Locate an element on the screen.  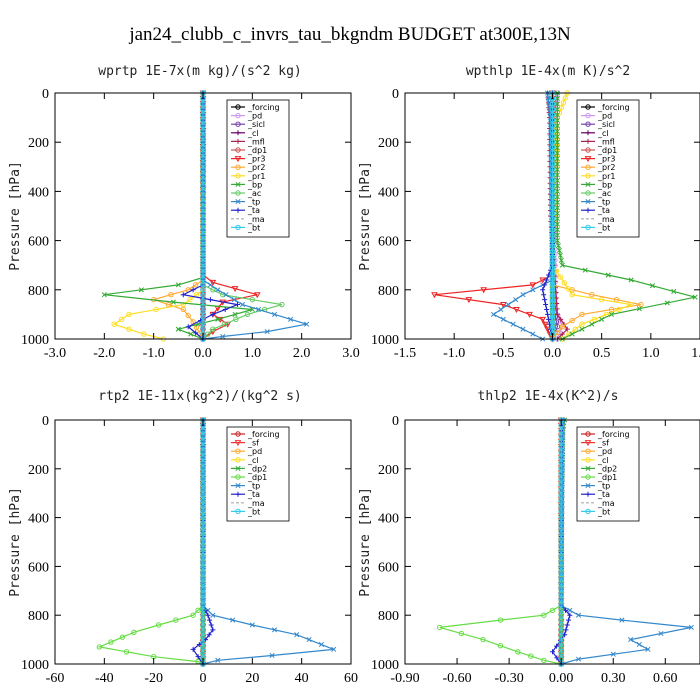
legend-label: _forcing is located at coordinates (263, 434).